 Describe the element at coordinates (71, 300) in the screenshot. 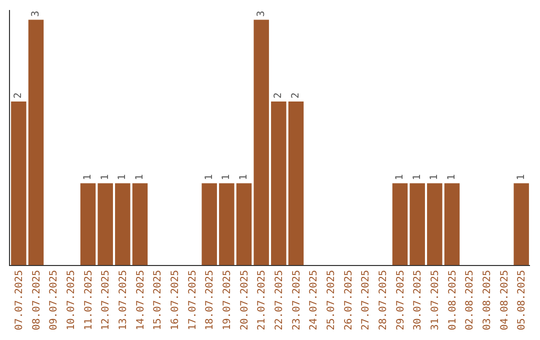

I see `x-tick-label: 10.07.2025` at that location.